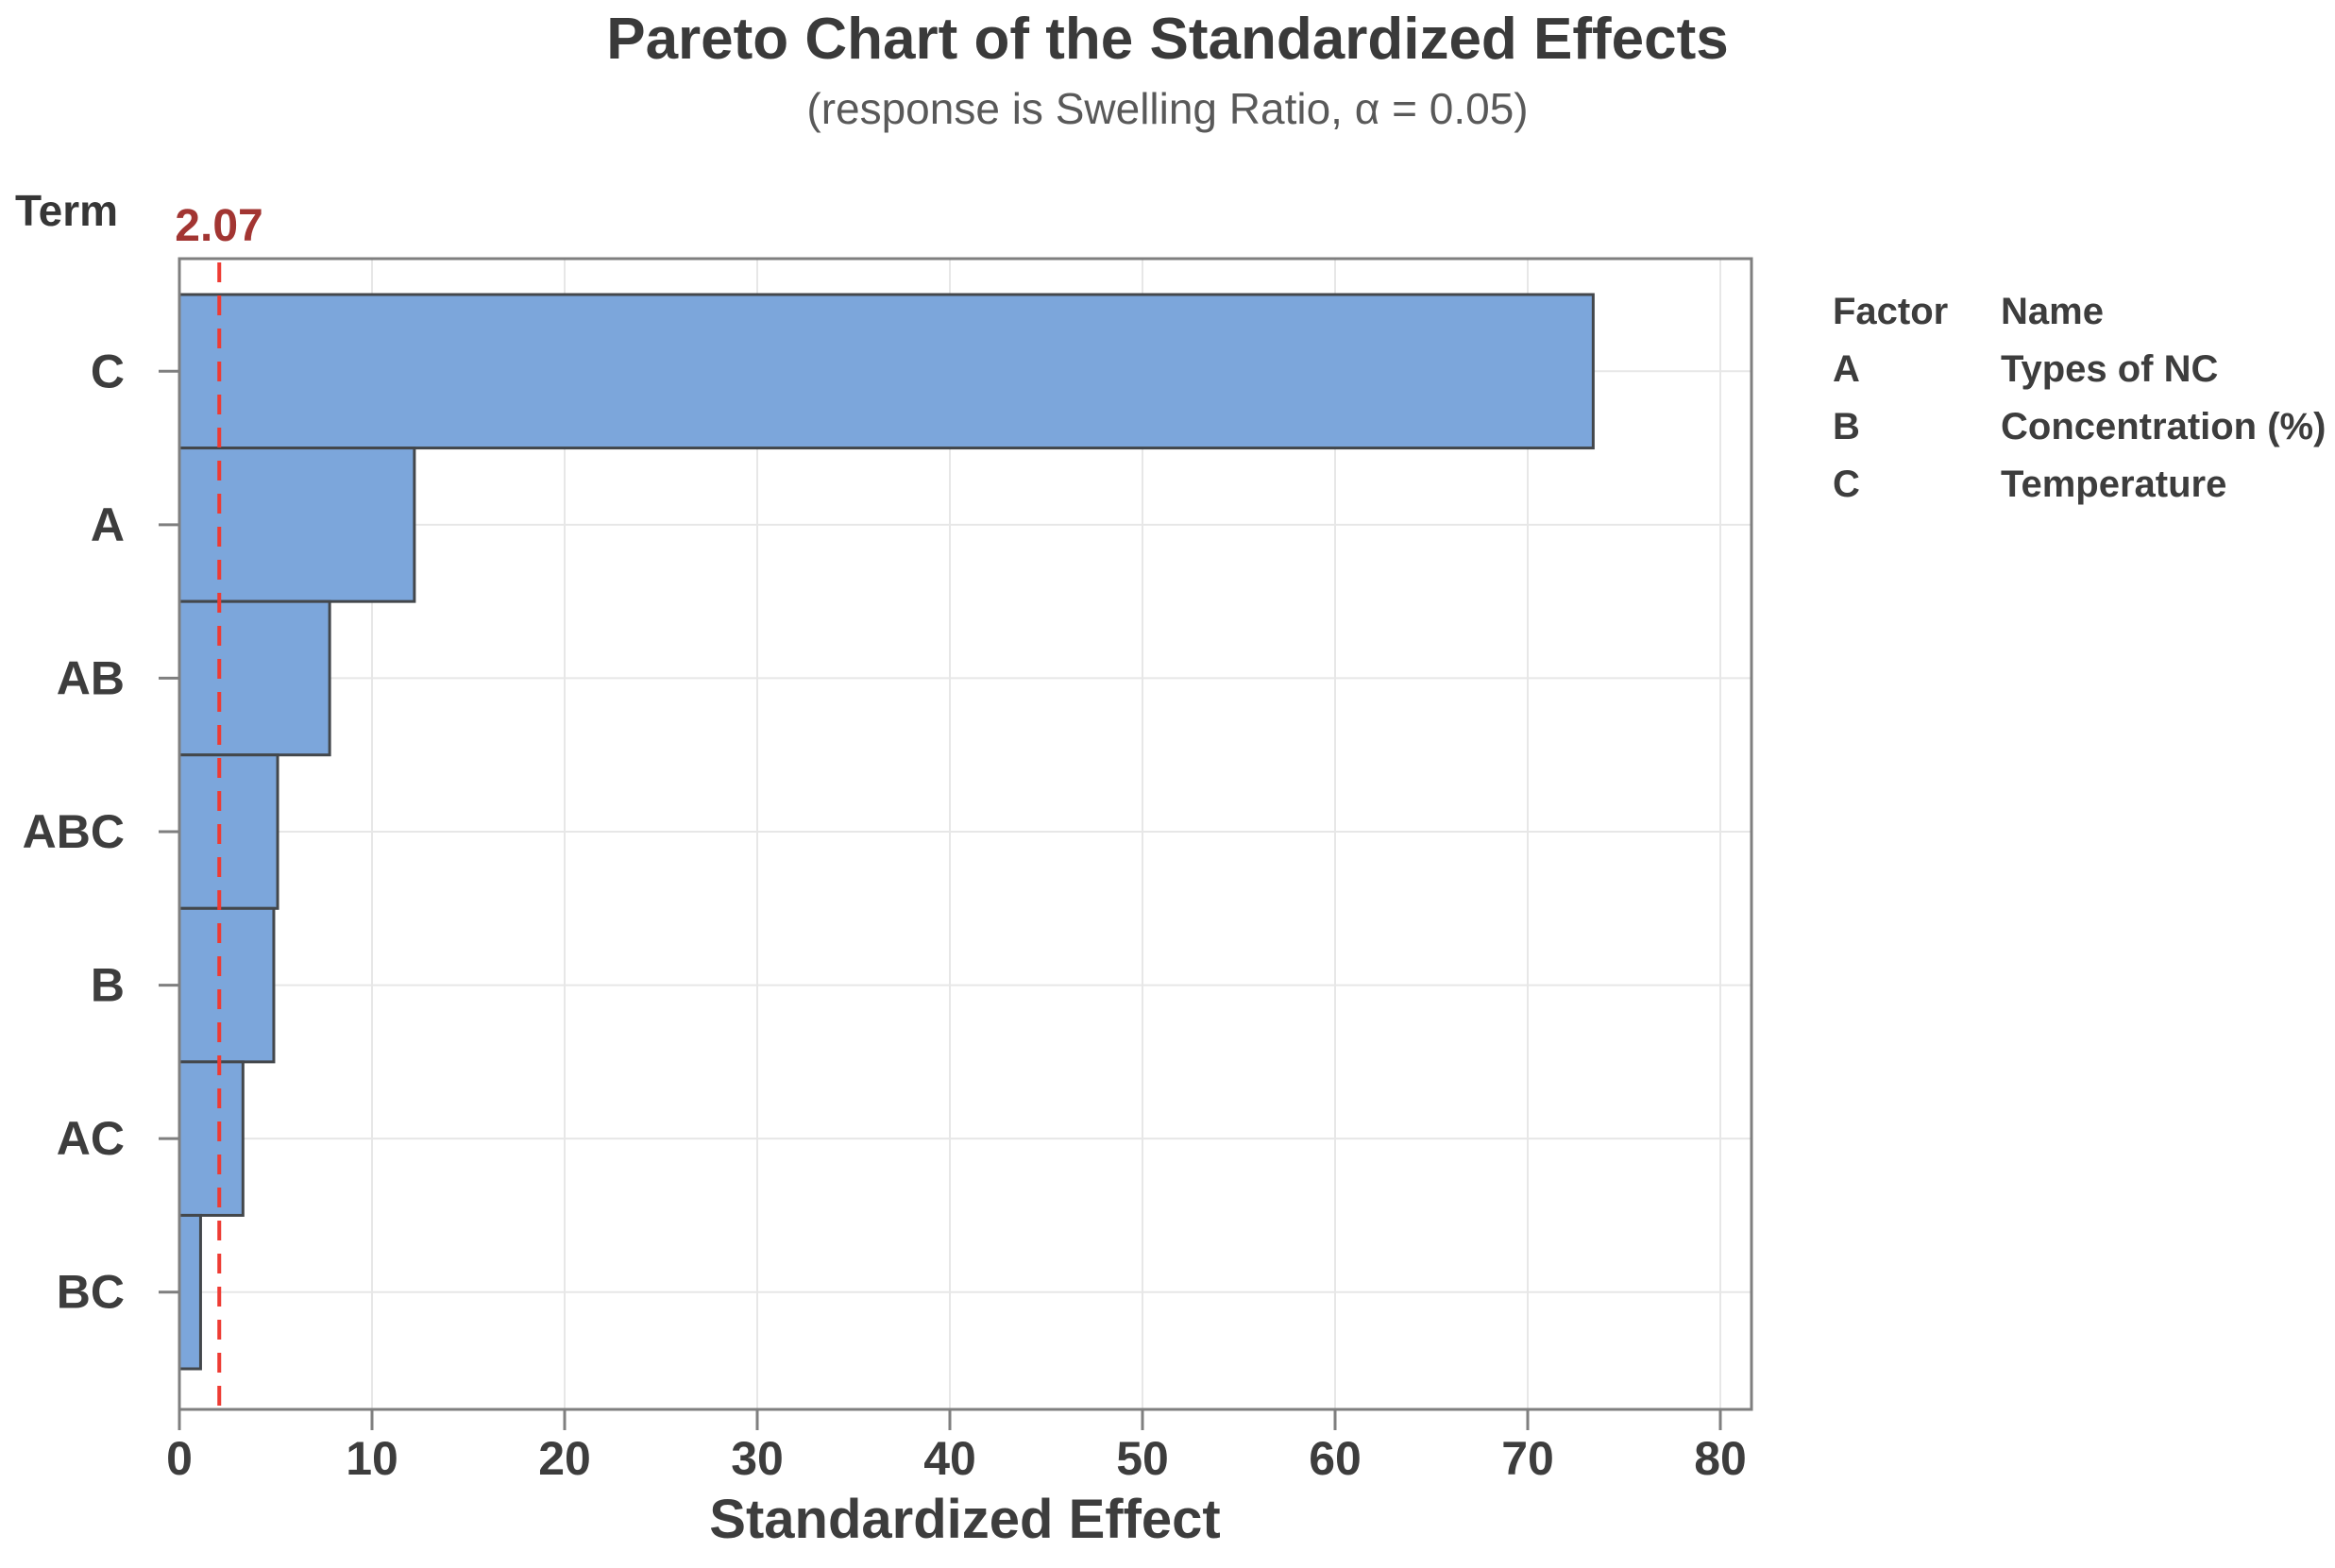 Image resolution: width=2335 pixels, height=1568 pixels. Describe the element at coordinates (1167, 108) in the screenshot. I see `chart-subtitle: (response is Swelling Ratio, α = 0.05)` at that location.